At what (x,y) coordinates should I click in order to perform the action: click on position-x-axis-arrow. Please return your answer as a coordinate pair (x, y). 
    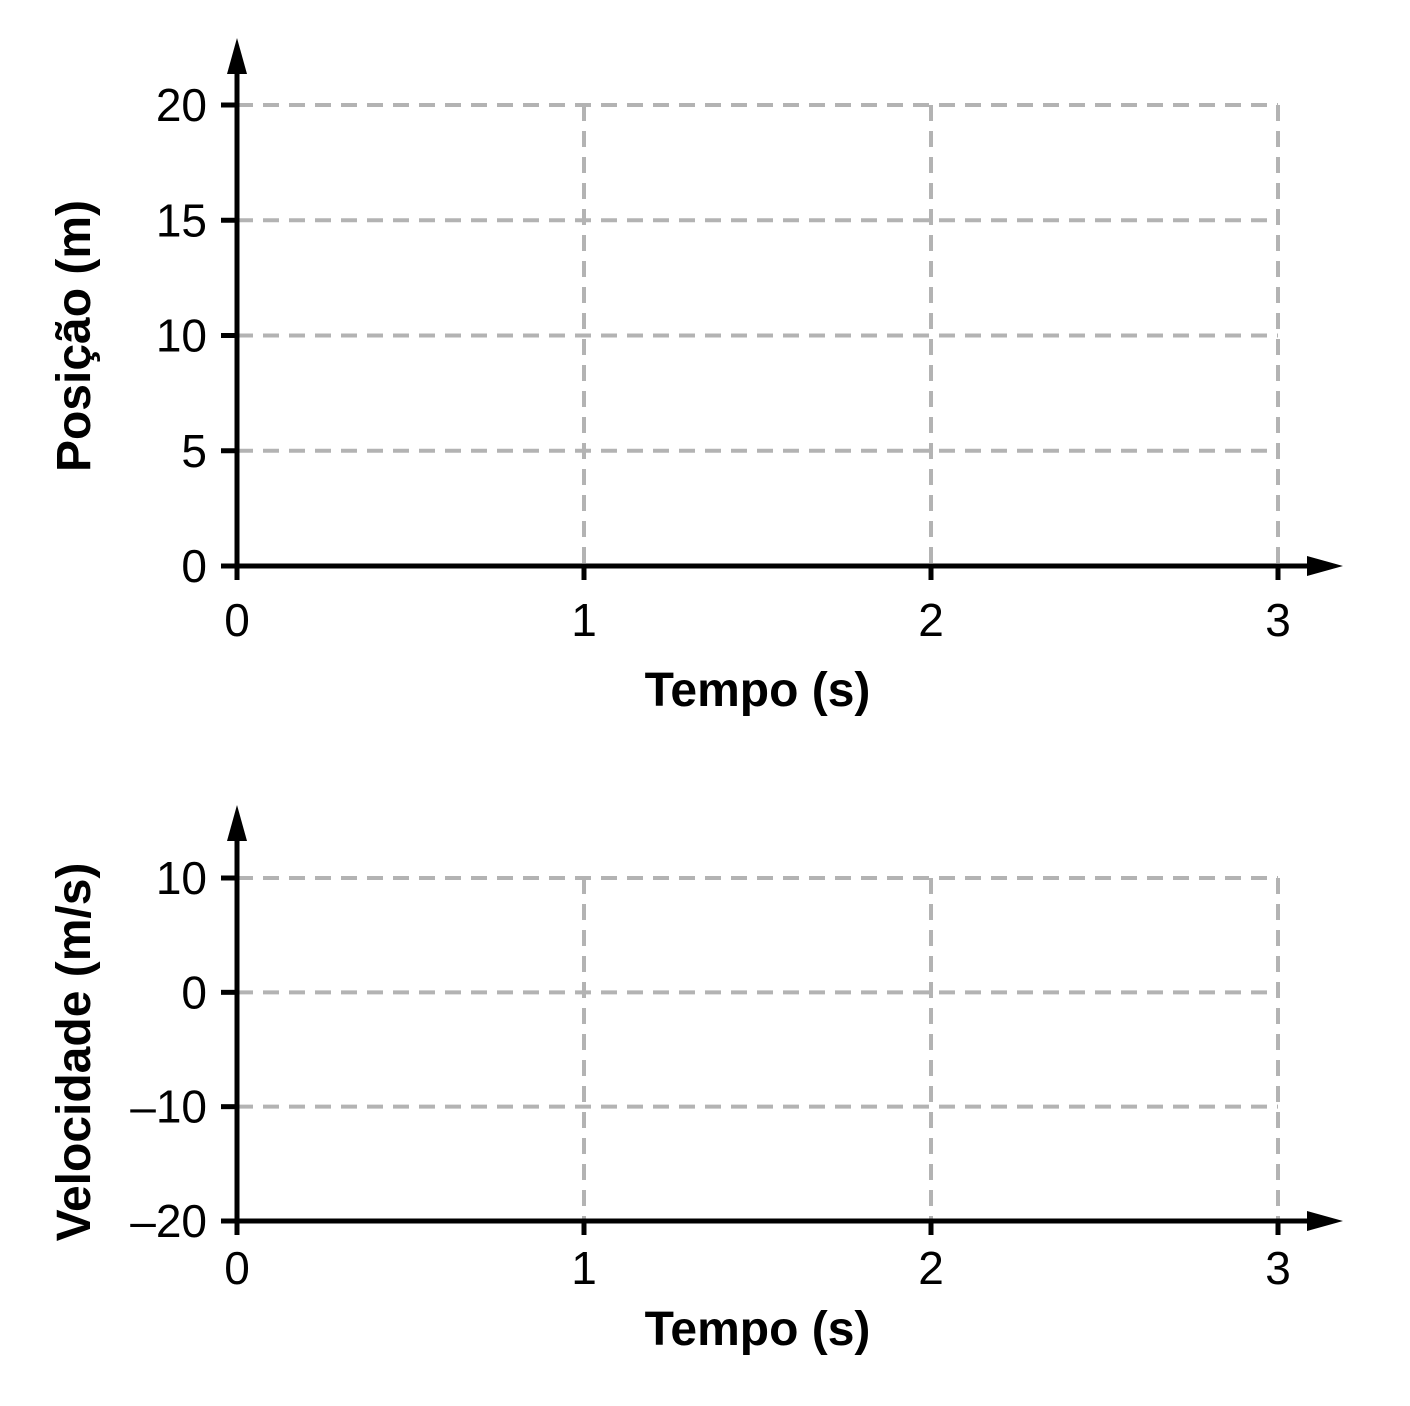
    Looking at the image, I should click on (1325, 566).